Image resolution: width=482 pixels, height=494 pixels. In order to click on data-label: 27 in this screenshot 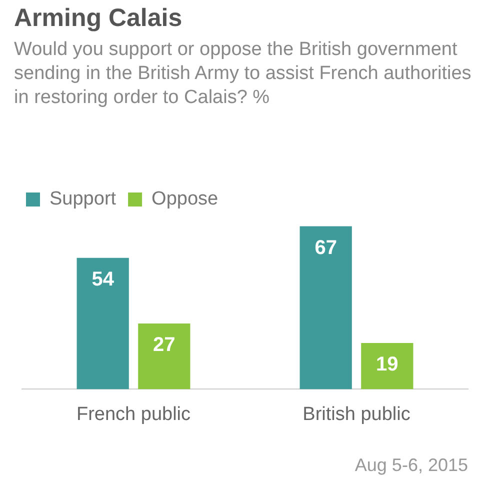, I will do `click(164, 345)`.